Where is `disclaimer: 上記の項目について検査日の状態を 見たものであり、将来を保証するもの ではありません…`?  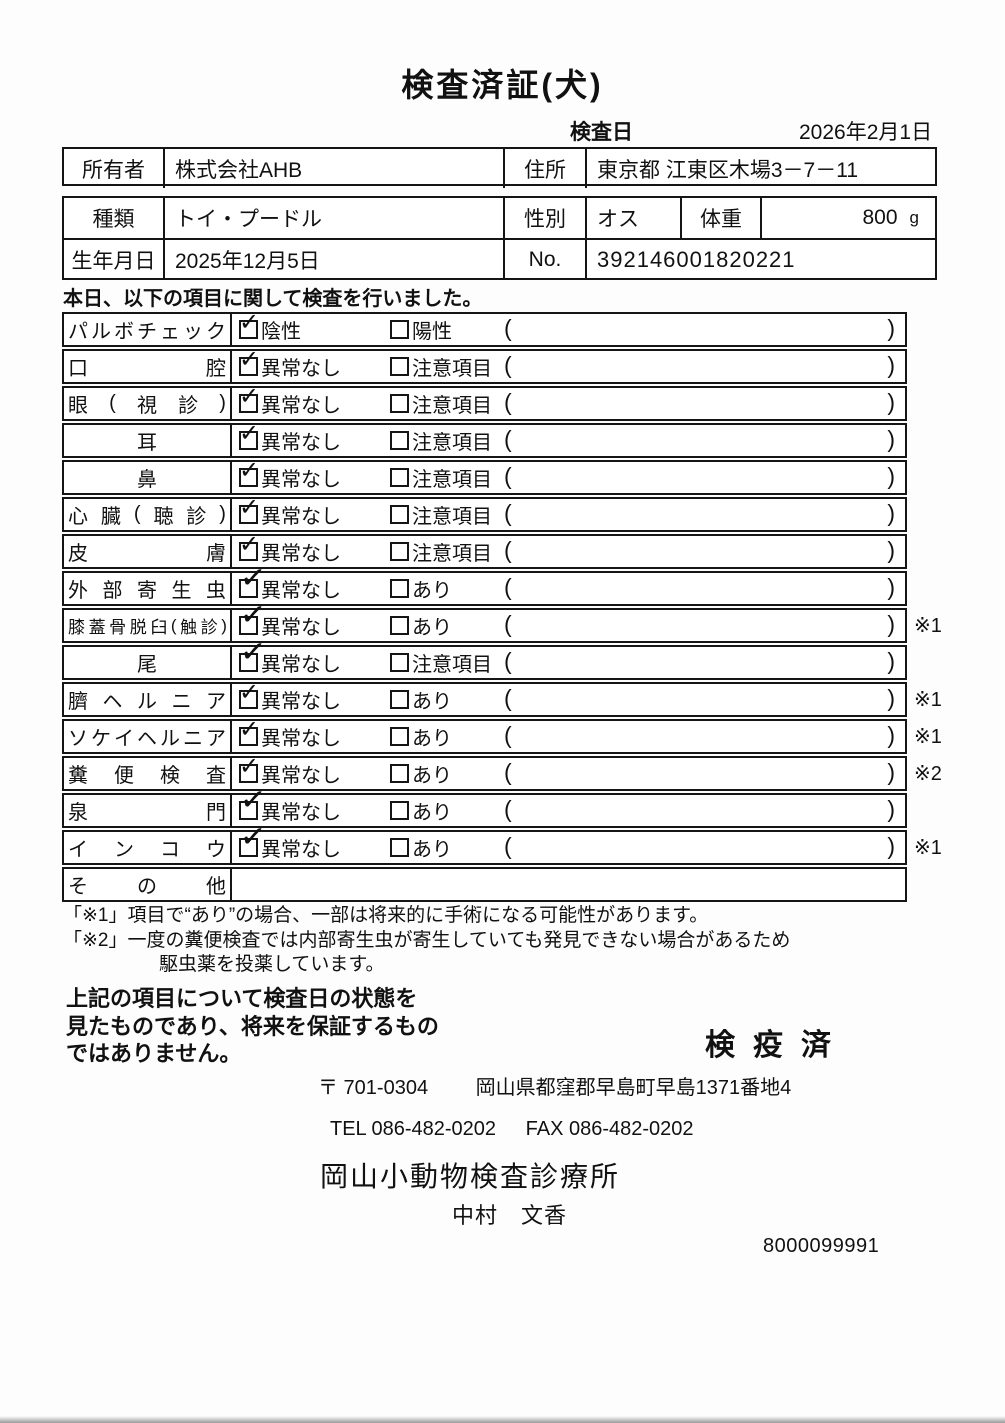
disclaimer: 上記の項目について検査日の状態を 見たものであり、将来を保証するもの ではありません… is located at coordinates (252, 1026).